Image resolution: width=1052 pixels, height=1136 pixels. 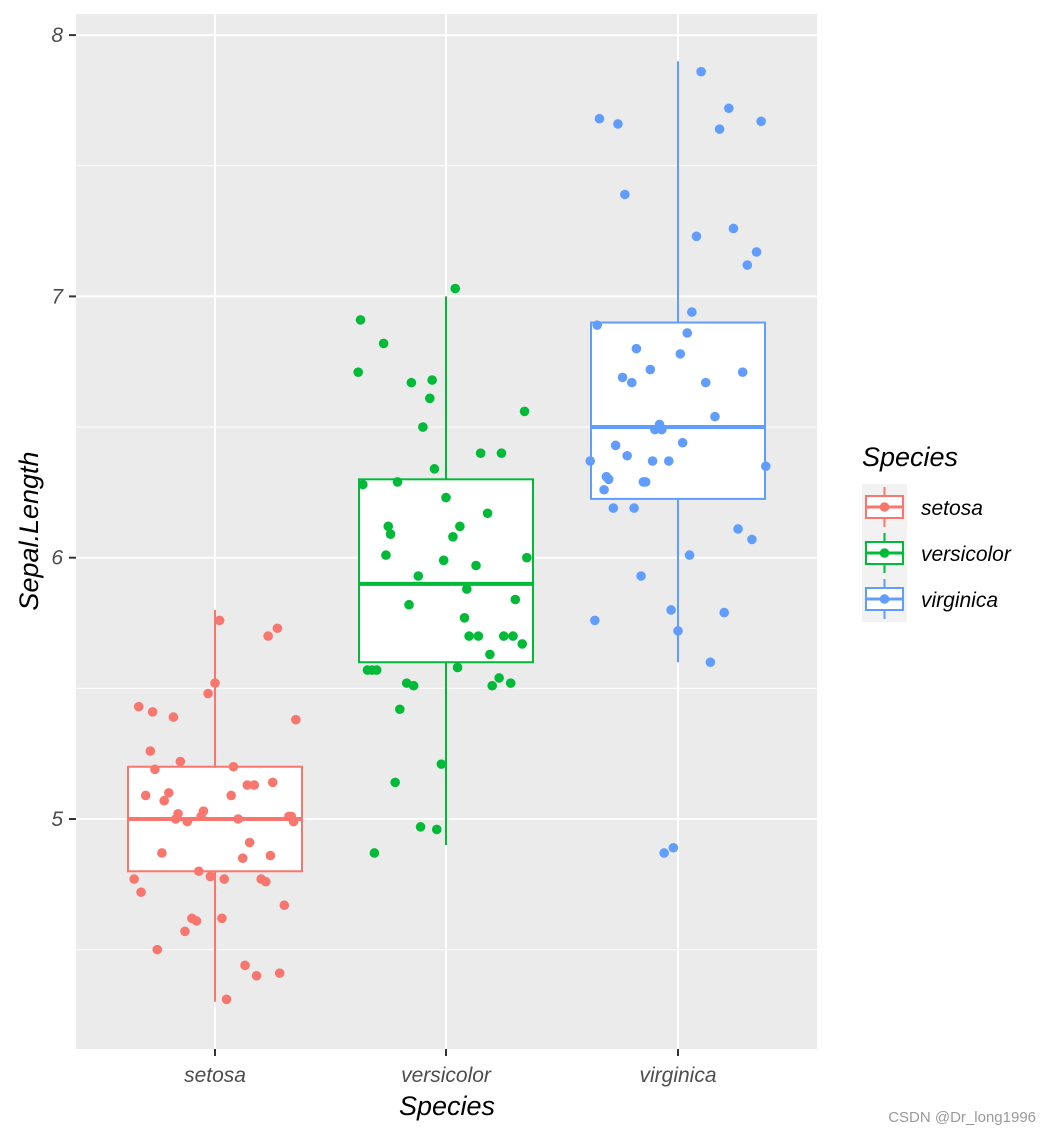 What do you see at coordinates (442, 570) in the screenshot?
I see `points-versicolor` at bounding box center [442, 570].